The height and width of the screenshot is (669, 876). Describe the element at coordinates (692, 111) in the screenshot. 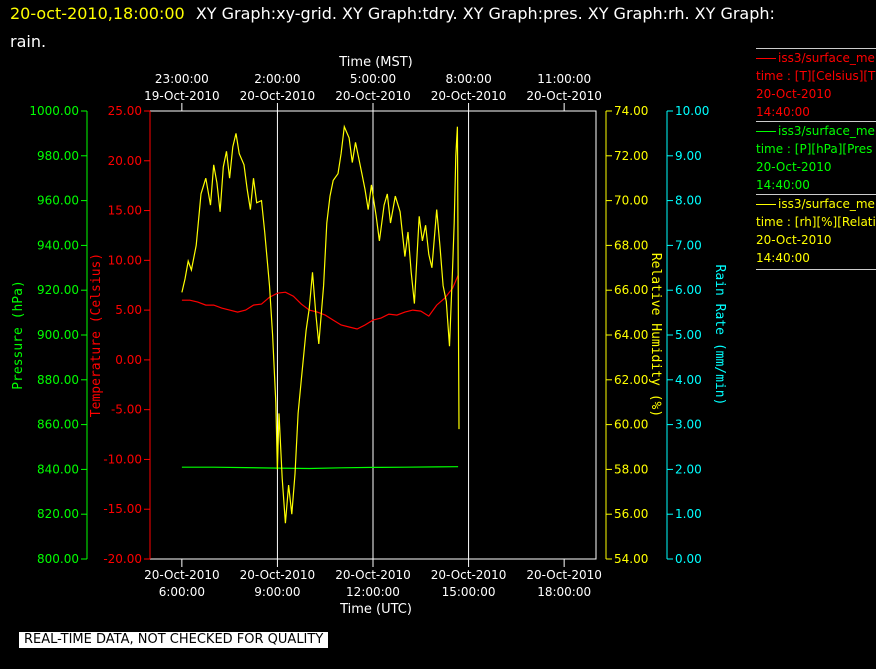

I see `rain-tick-label: 10.00` at that location.